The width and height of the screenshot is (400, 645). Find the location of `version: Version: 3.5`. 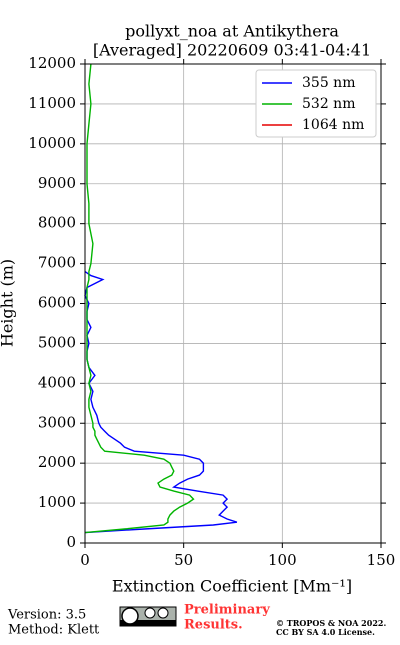

version: Version: 3.5 is located at coordinates (46, 615).